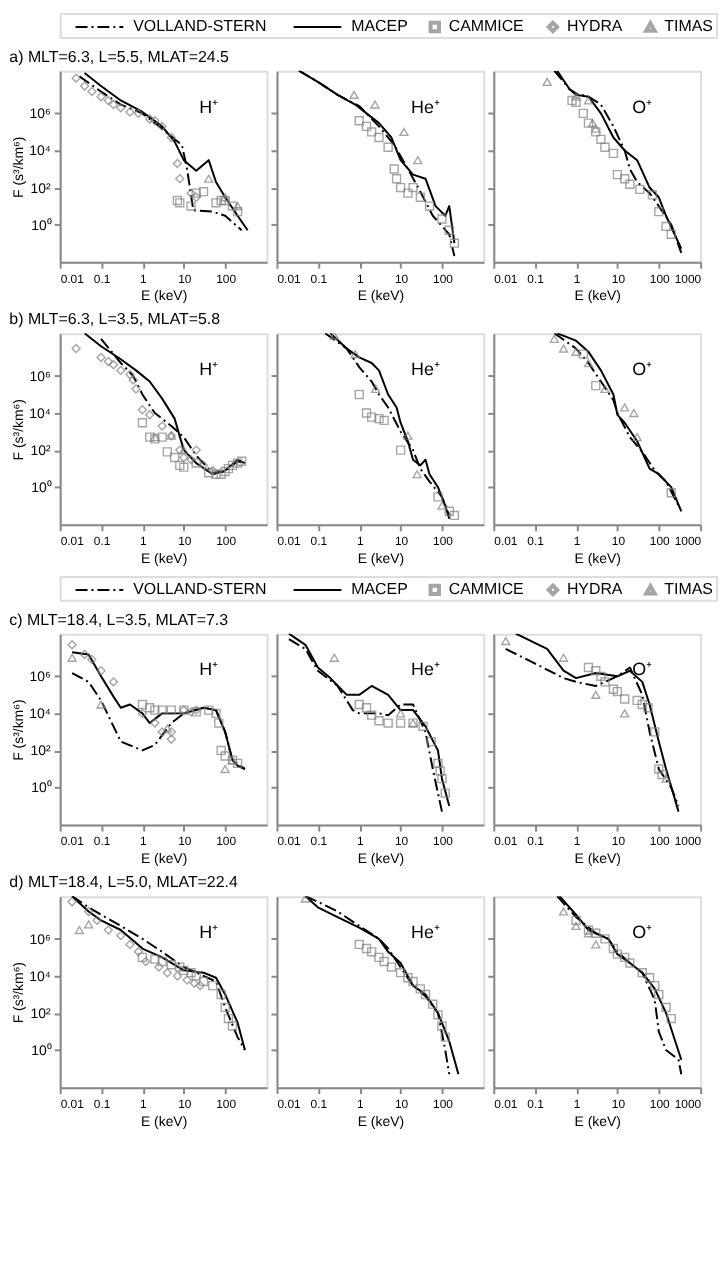 This screenshot has width=726, height=1286. I want to click on chart-title: b) MLT=6.3, L=3.5, MLAT=5.8, so click(115, 319).